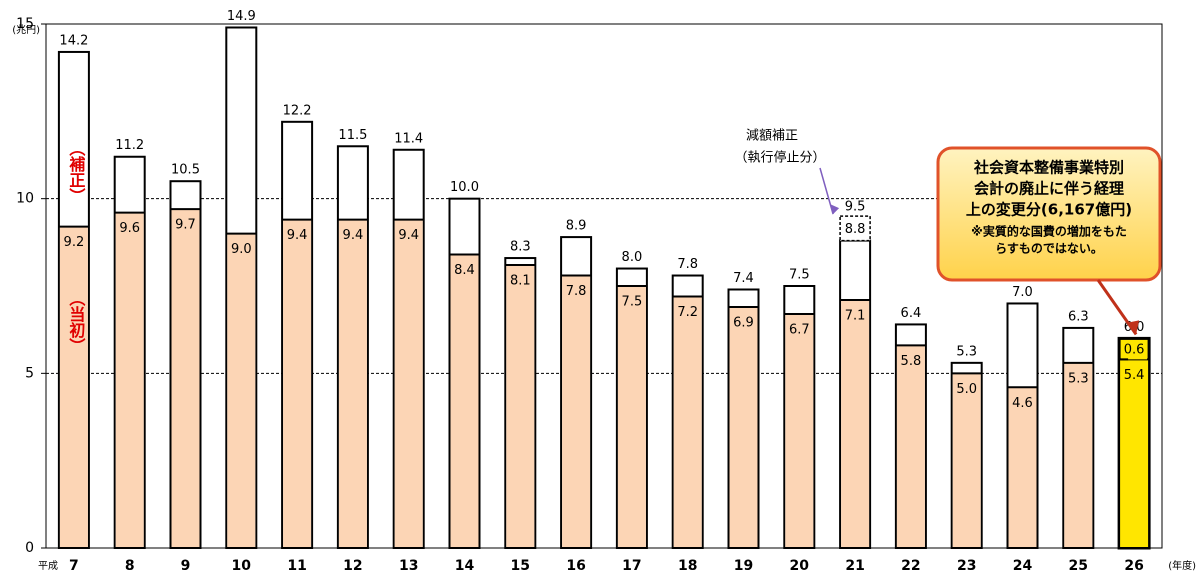  Describe the element at coordinates (74, 242) in the screenshot. I see `initial-label: 9.2` at that location.